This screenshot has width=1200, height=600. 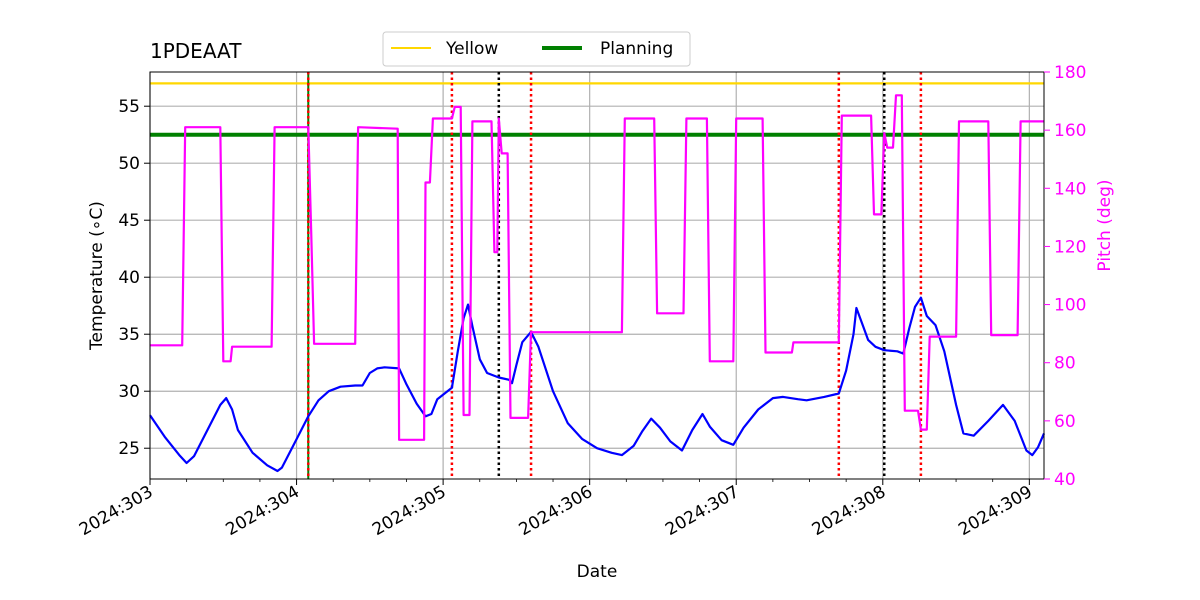 I want to click on y-tick-label-right: 80, so click(x=1065, y=364).